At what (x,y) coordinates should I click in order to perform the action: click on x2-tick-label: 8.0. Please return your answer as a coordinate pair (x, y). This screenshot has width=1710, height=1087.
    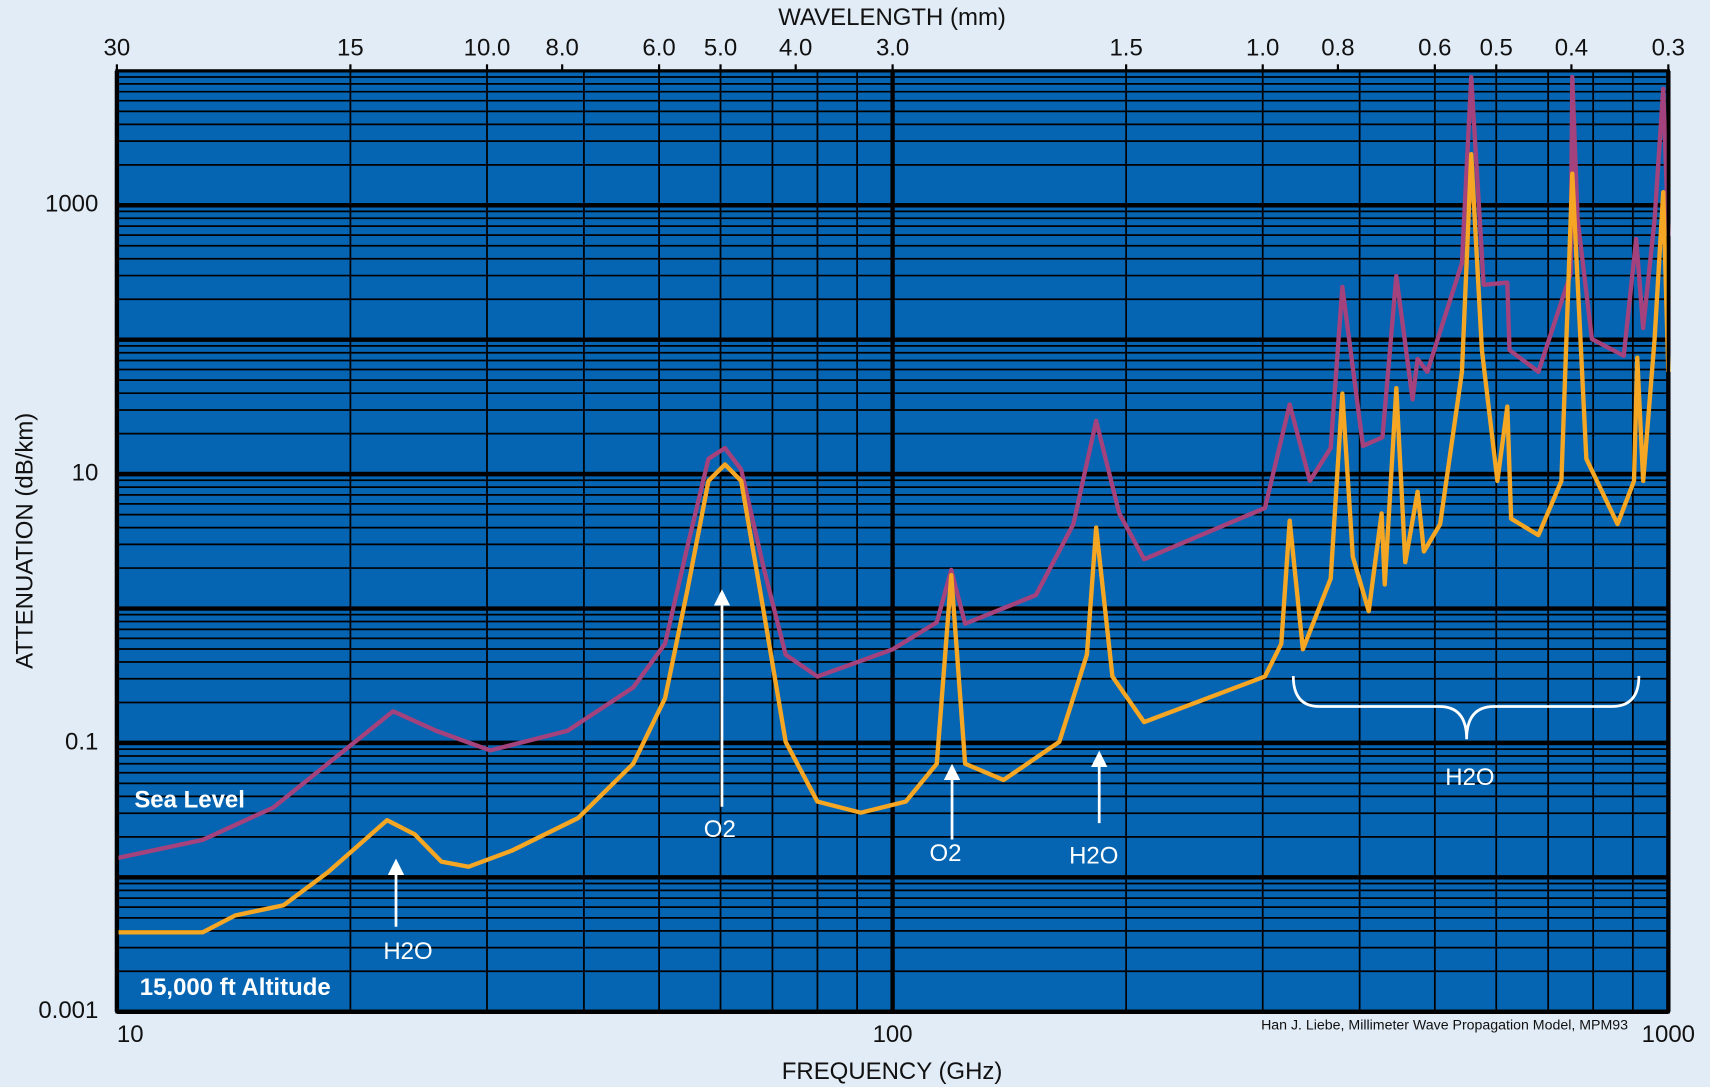
    Looking at the image, I should click on (562, 47).